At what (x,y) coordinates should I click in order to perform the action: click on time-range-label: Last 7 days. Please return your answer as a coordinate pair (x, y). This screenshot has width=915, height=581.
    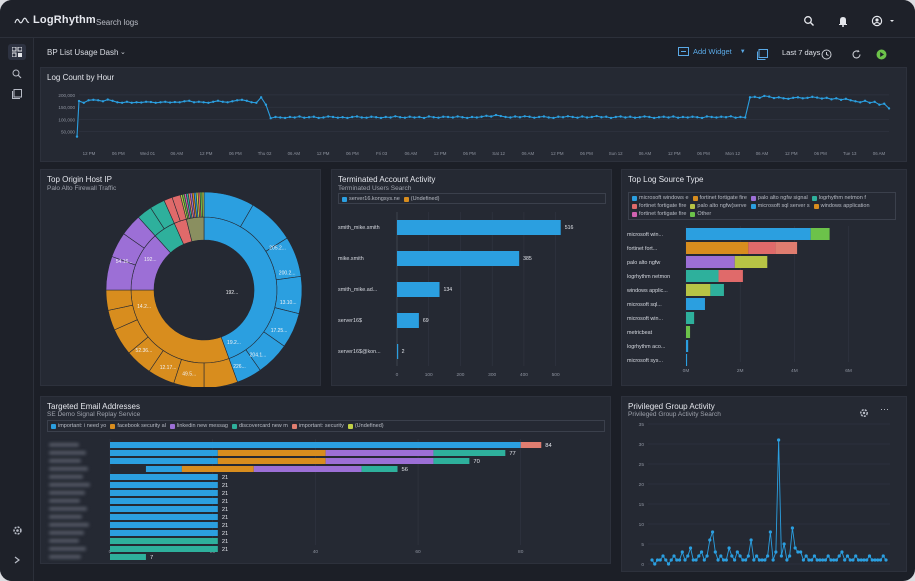
    Looking at the image, I should click on (801, 52).